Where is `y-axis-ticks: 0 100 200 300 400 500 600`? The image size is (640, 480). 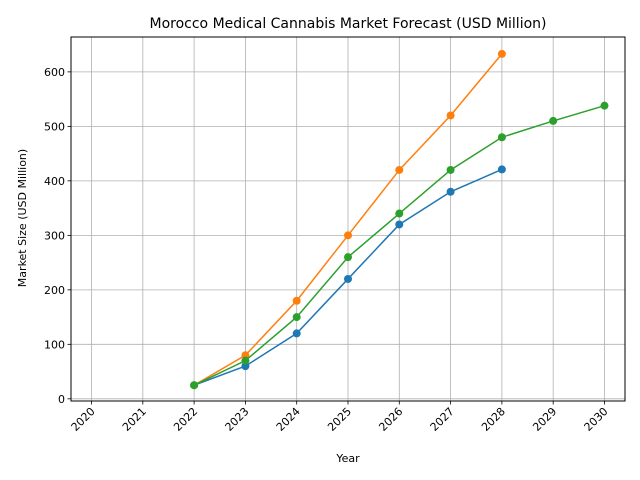
y-axis-ticks: 0 100 200 300 400 500 600 is located at coordinates (57, 236).